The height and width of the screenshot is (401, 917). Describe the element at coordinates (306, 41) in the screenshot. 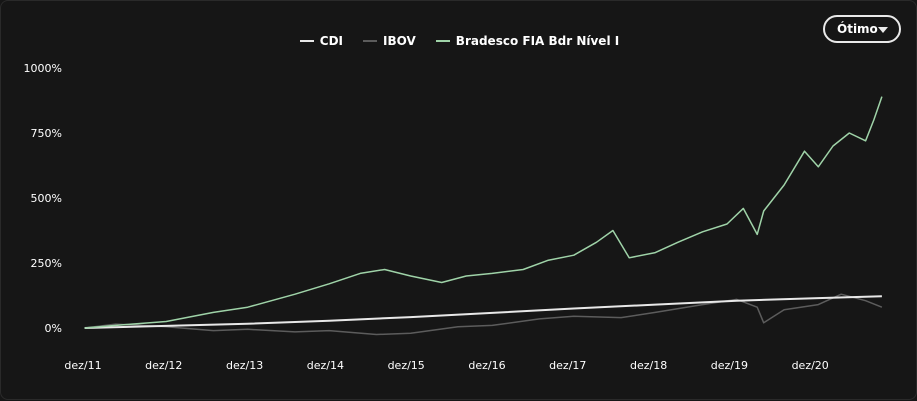

I see `legend-swatch-cdi` at that location.